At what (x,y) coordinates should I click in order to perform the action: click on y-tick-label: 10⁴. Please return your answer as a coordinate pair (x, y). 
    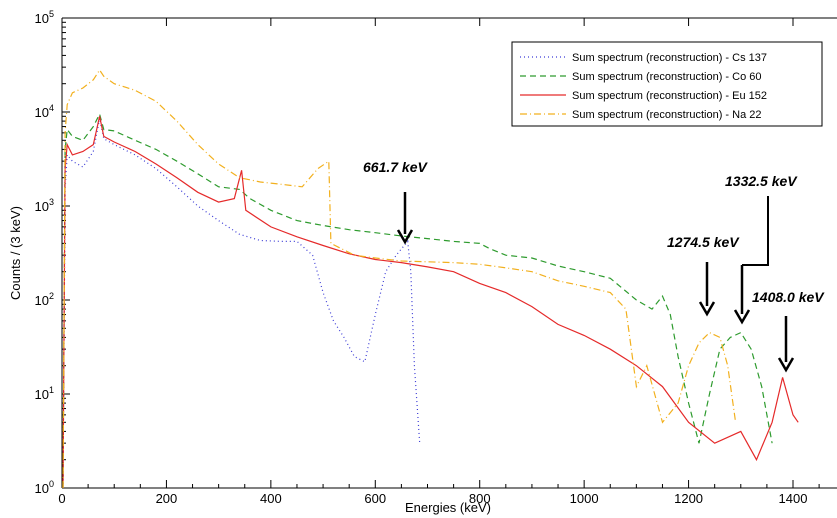
    Looking at the image, I should click on (44, 111).